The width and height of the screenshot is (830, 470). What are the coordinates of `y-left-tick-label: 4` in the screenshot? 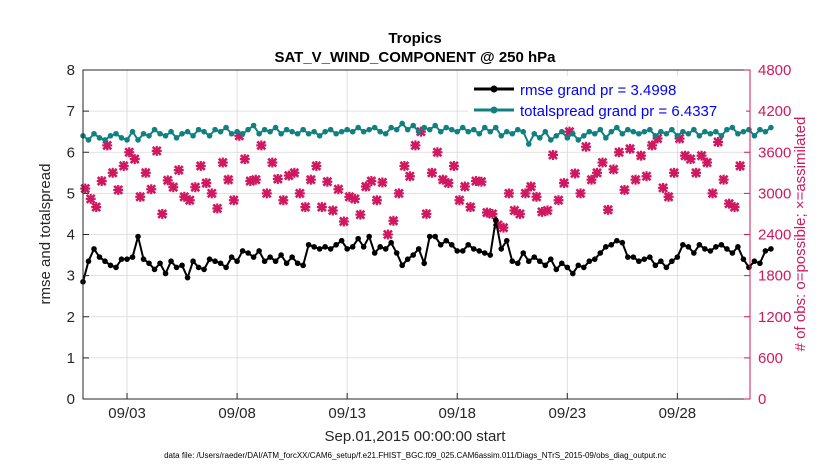 It's located at (71, 235).